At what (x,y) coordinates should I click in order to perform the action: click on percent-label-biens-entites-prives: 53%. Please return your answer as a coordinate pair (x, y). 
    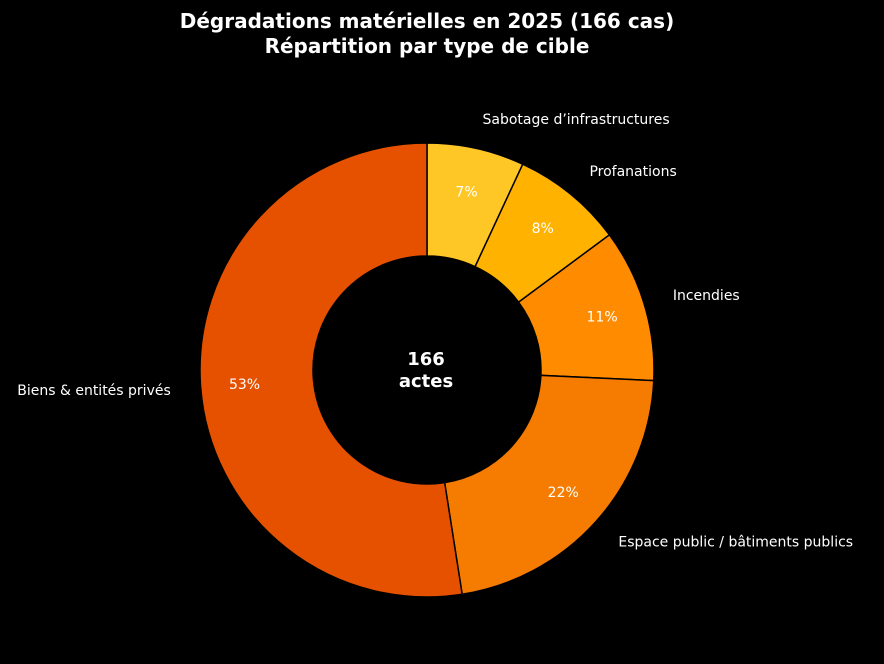
    Looking at the image, I should click on (244, 385).